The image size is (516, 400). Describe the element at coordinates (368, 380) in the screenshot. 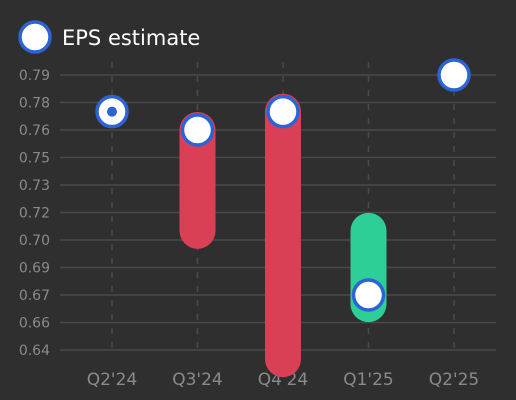

I see `x-tick-label: Q1'25` at that location.